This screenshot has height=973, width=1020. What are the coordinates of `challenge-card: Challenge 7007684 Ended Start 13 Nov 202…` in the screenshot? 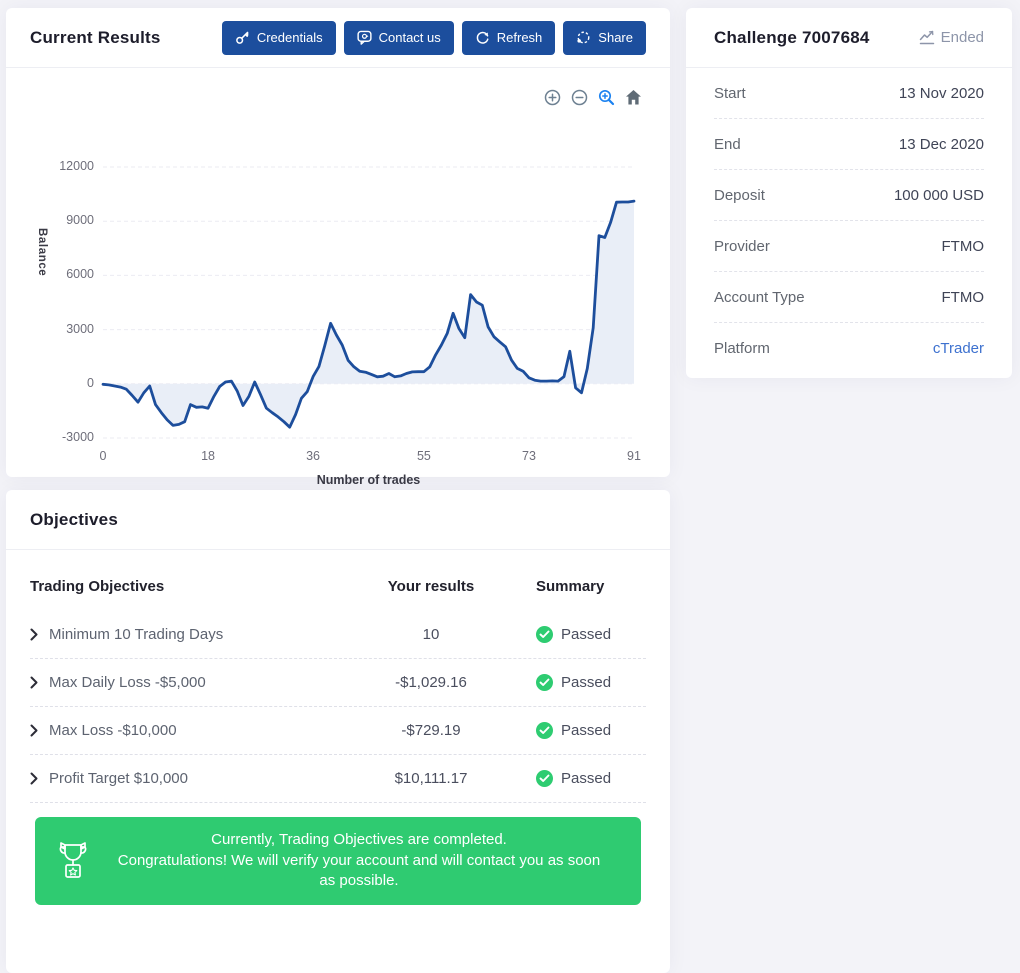 It's located at (849, 193).